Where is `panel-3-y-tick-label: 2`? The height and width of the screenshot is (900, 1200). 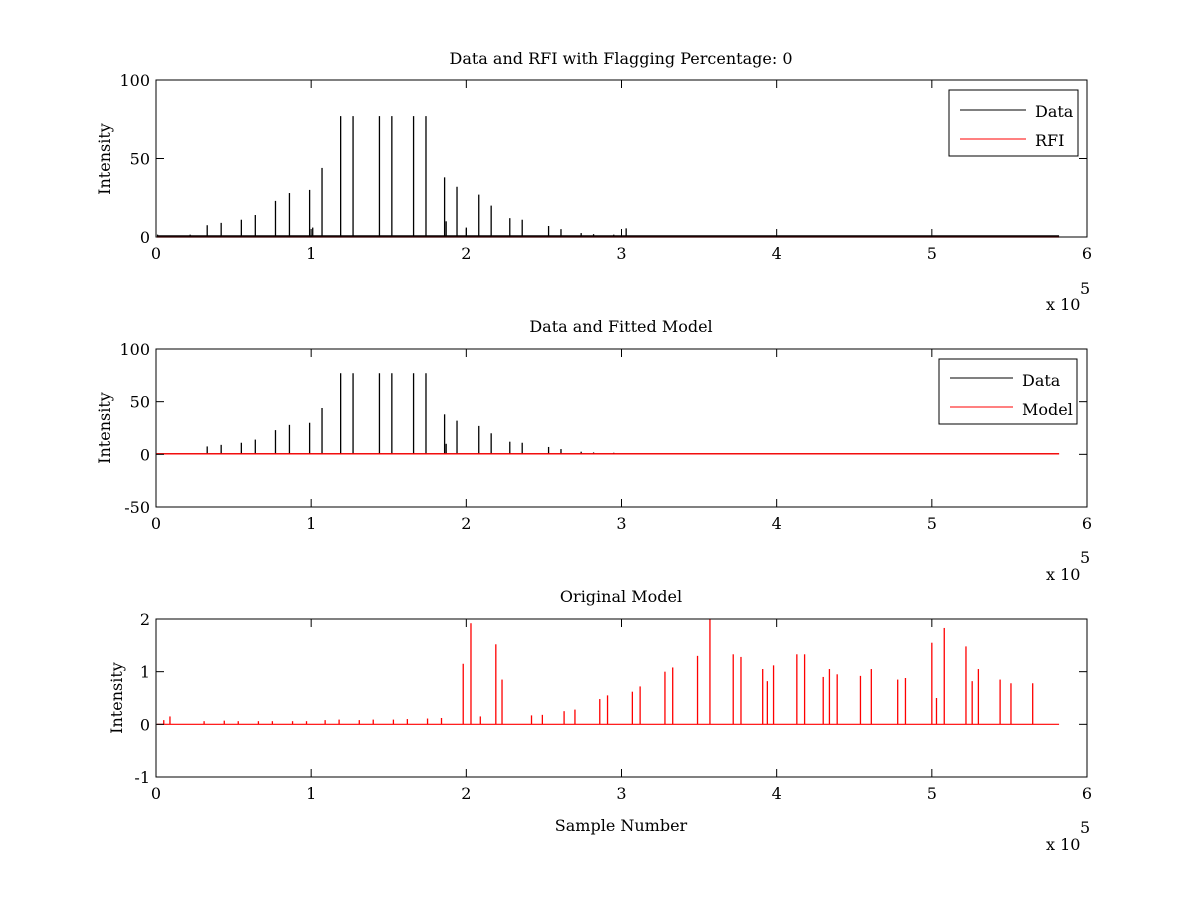 panel-3-y-tick-label: 2 is located at coordinates (145, 619).